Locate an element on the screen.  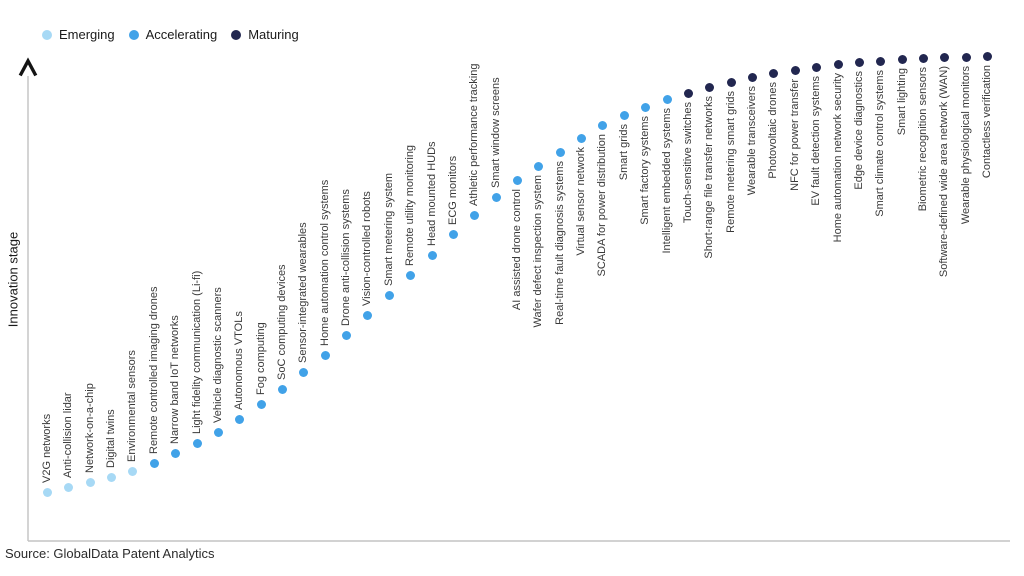
data-point-label: Smart metering system is located at coordinates (388, 229).